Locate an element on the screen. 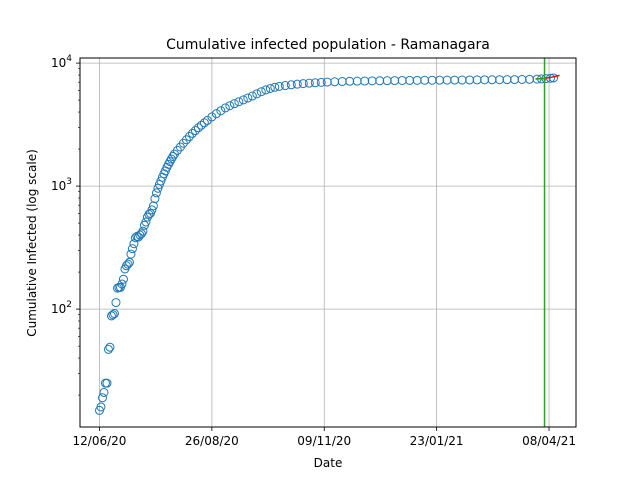 This screenshot has height=480, width=640. x-tick-label: 12/06/20 is located at coordinates (100, 441).